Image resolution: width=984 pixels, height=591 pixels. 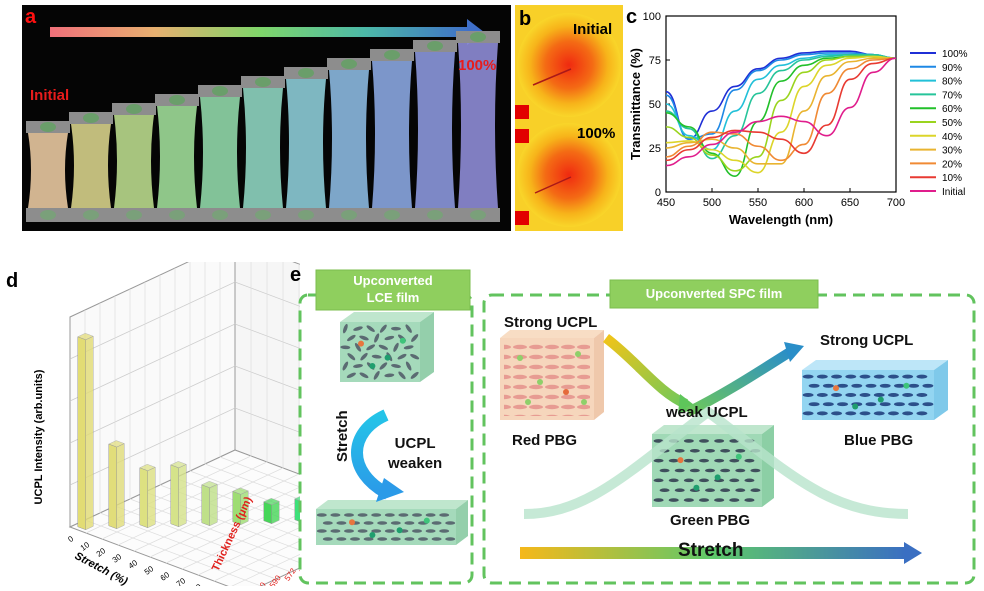 I want to click on ucpl-weaken-line1: UCPL, so click(x=415, y=443).